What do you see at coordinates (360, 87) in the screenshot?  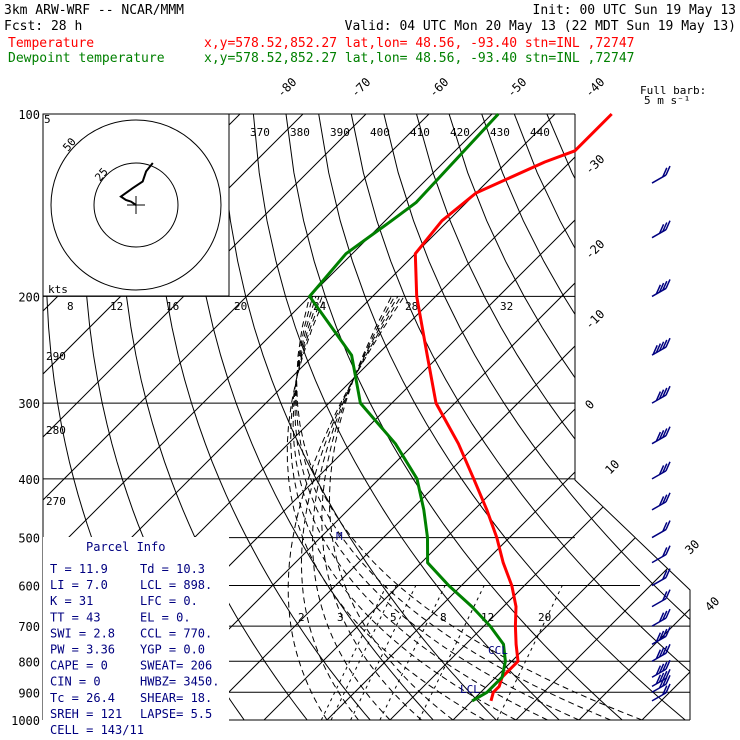 I see `isotherm-label: -70` at bounding box center [360, 87].